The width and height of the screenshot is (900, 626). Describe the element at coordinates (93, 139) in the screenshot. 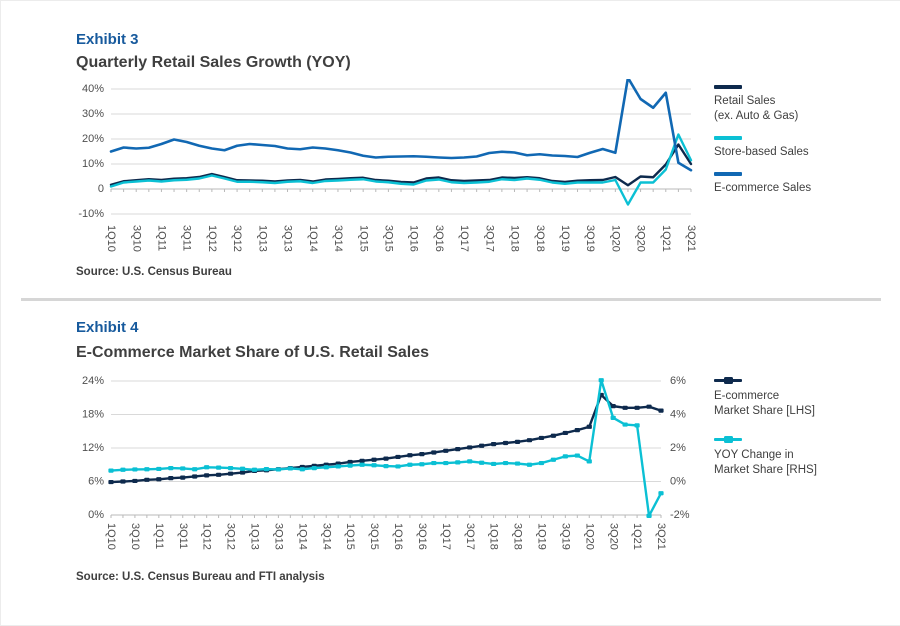

I see `svg-text: 20%` at that location.